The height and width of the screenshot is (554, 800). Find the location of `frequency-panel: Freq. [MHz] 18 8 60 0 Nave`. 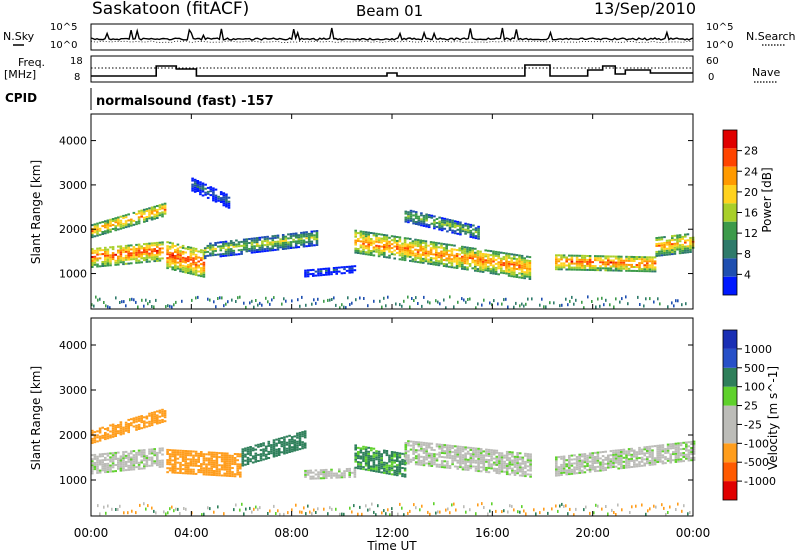

frequency-panel: Freq. [MHz] 18 8 60 0 Nave is located at coordinates (392, 69).